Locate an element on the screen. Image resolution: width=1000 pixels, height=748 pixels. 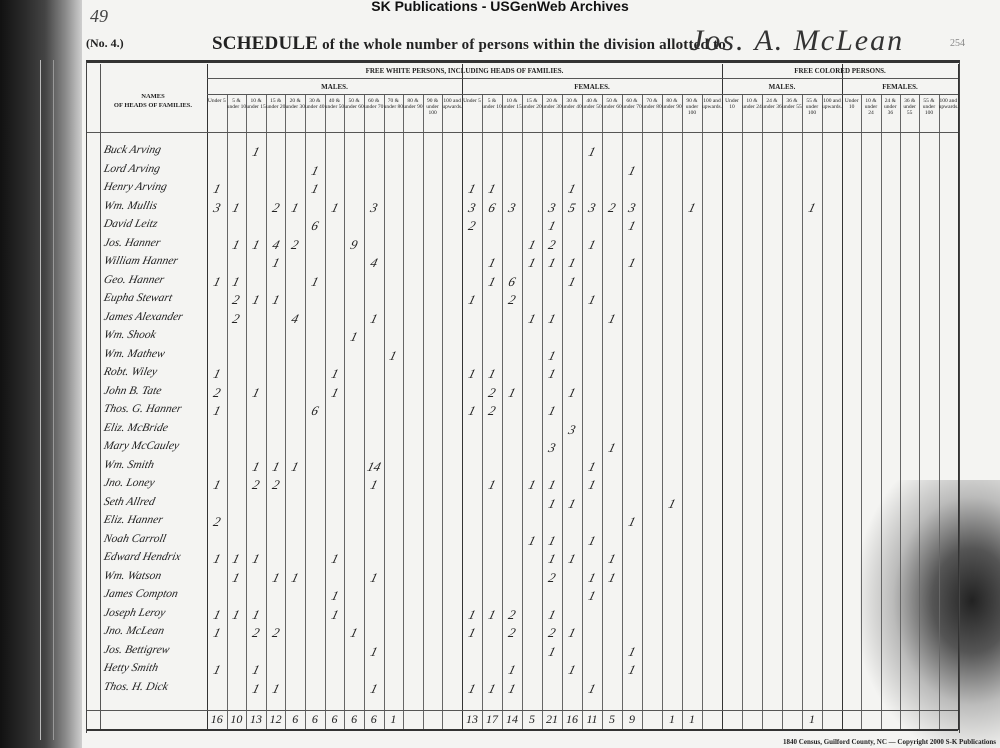
names-header-names: NAMES is located at coordinates (153, 96).